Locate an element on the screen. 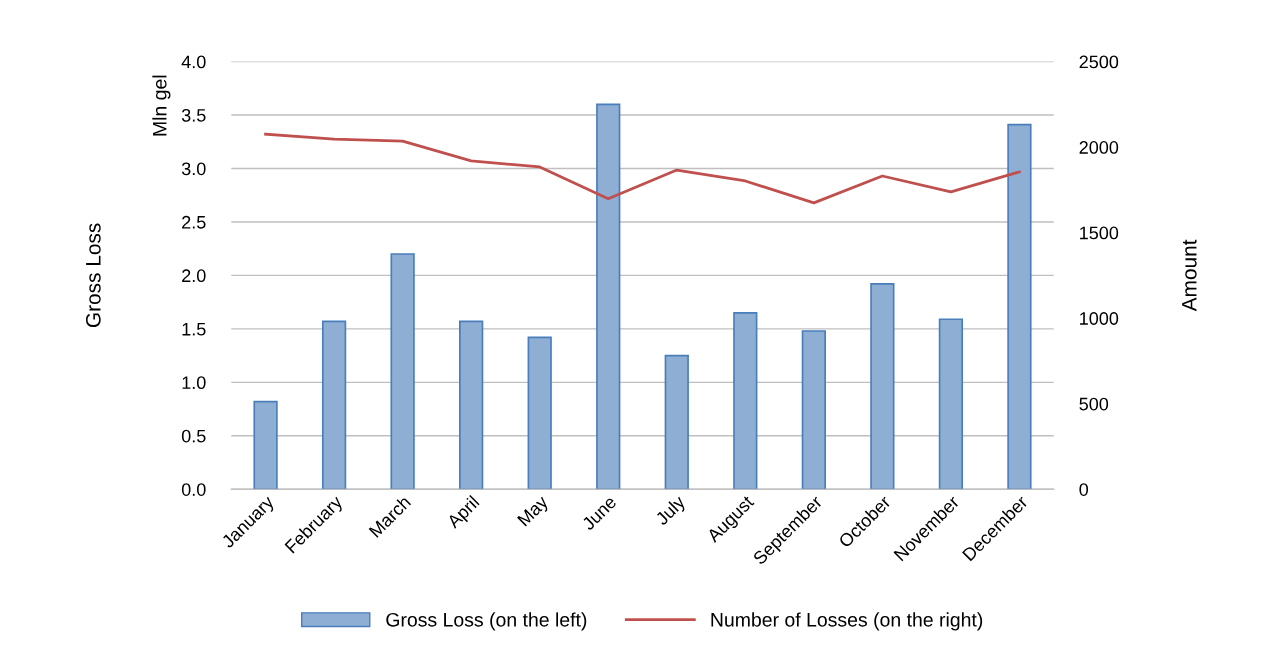 Image resolution: width=1285 pixels, height=648 pixels. y2-tick-label: 2500 is located at coordinates (1099, 62).